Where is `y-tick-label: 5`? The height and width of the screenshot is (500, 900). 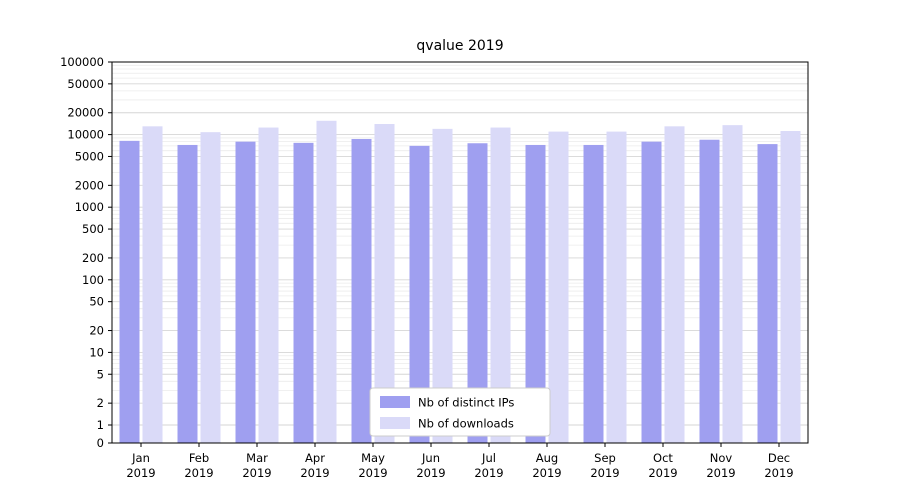
y-tick-label: 5 is located at coordinates (100, 374).